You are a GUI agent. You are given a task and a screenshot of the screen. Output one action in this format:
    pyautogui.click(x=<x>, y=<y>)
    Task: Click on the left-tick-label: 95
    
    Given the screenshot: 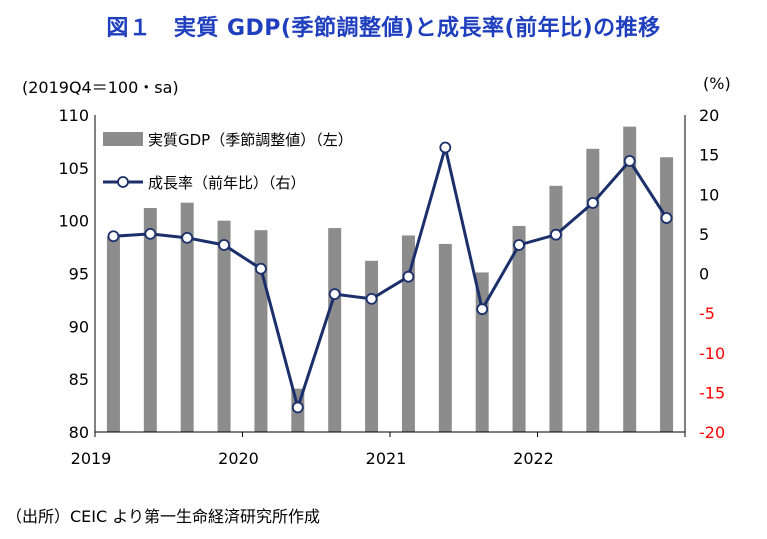 What is the action you would take?
    pyautogui.click(x=79, y=274)
    